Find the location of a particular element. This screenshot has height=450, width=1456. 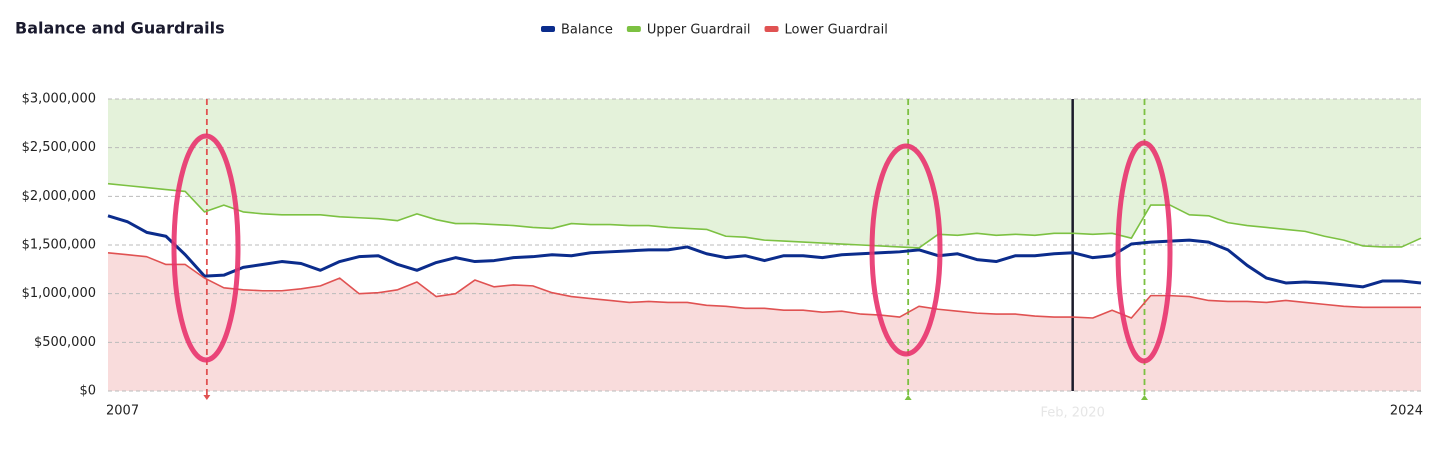

legend-label: Balance is located at coordinates (587, 30).